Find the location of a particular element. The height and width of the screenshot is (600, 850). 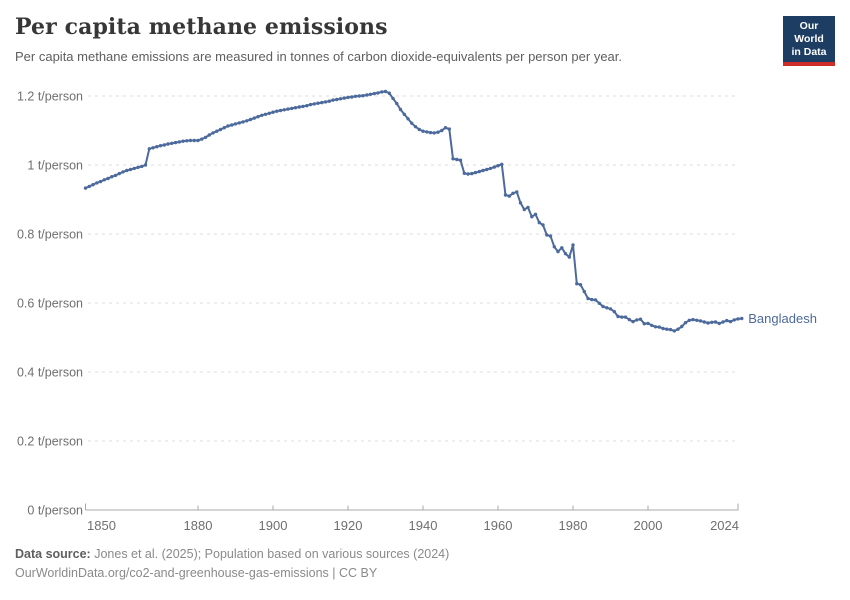

y-axis-tick-label: 1 t/person is located at coordinates (55, 166).